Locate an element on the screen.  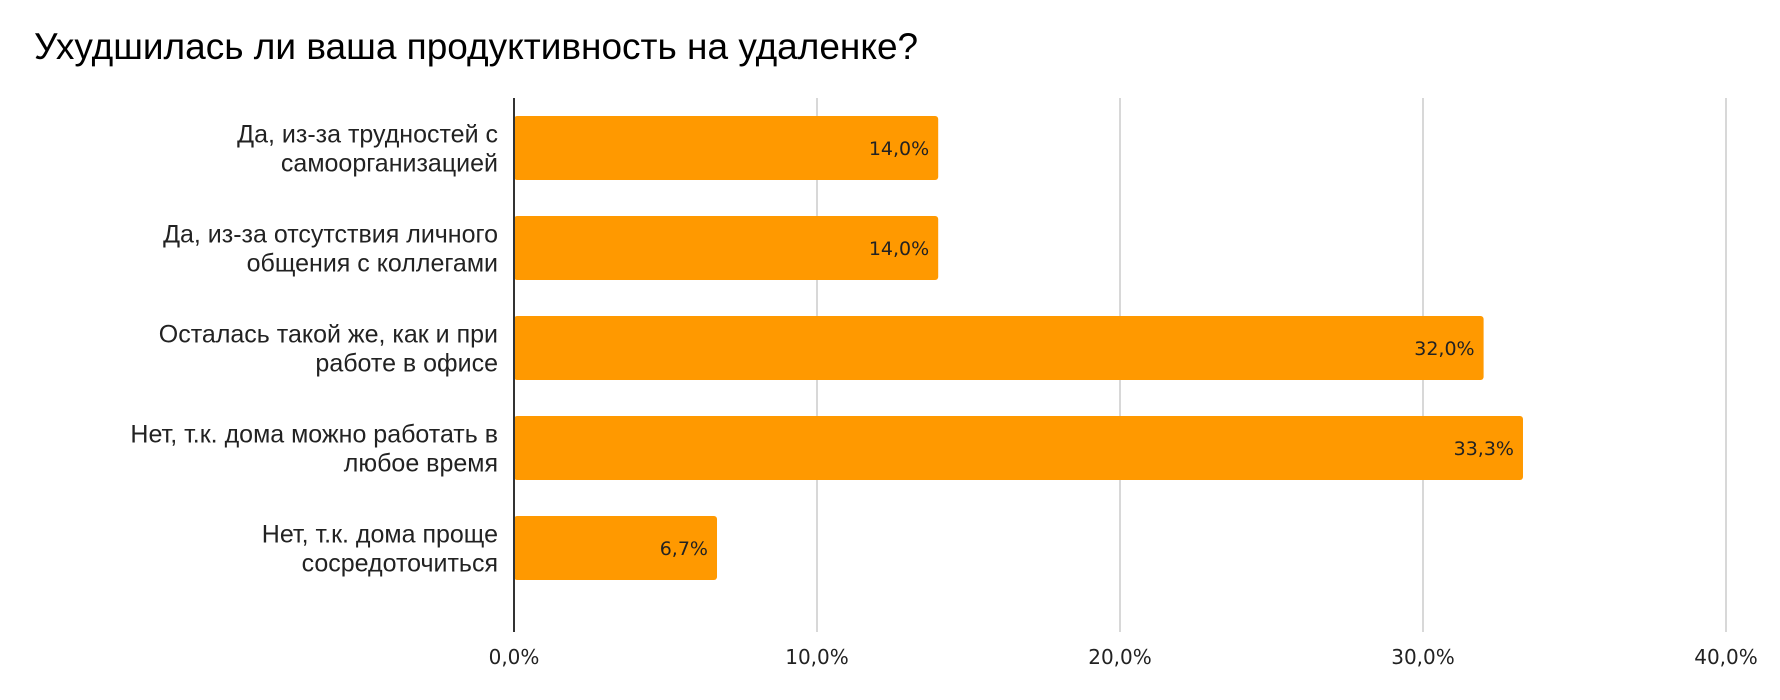
category-label-line: сосредоточиться is located at coordinates (400, 564).